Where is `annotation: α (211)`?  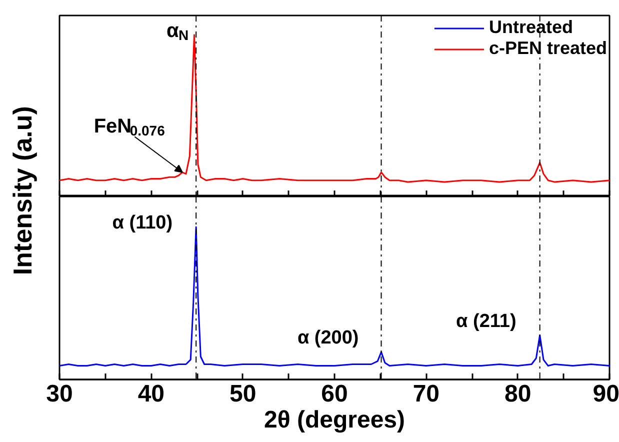
annotation: α (211) is located at coordinates (486, 321).